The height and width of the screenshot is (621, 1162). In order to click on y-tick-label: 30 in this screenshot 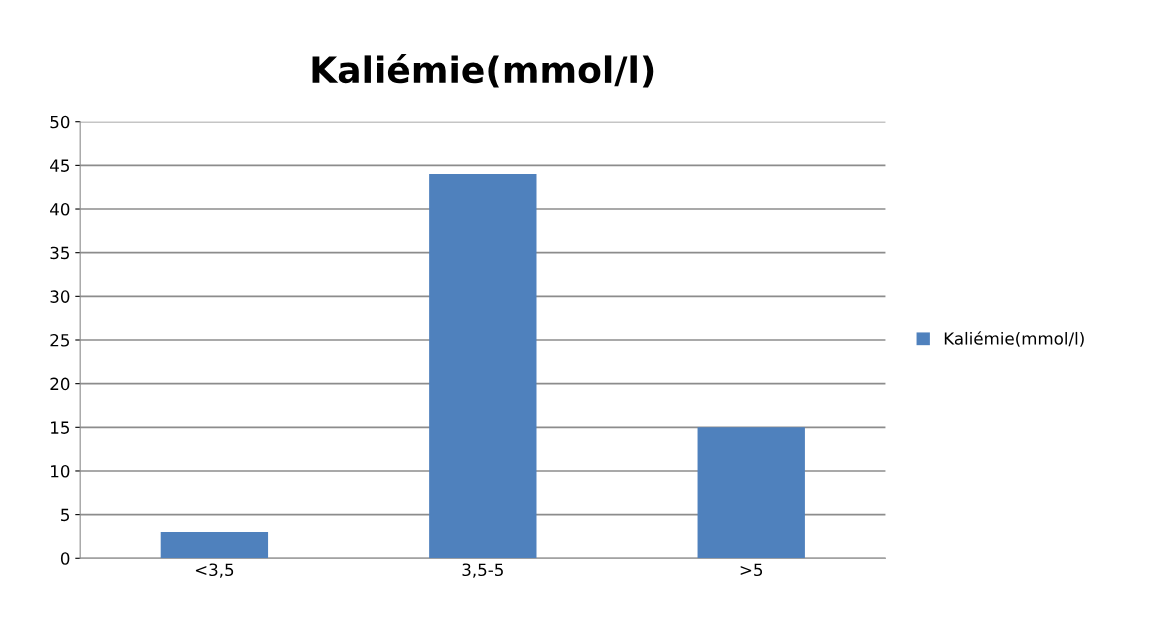, I will do `click(60, 296)`.